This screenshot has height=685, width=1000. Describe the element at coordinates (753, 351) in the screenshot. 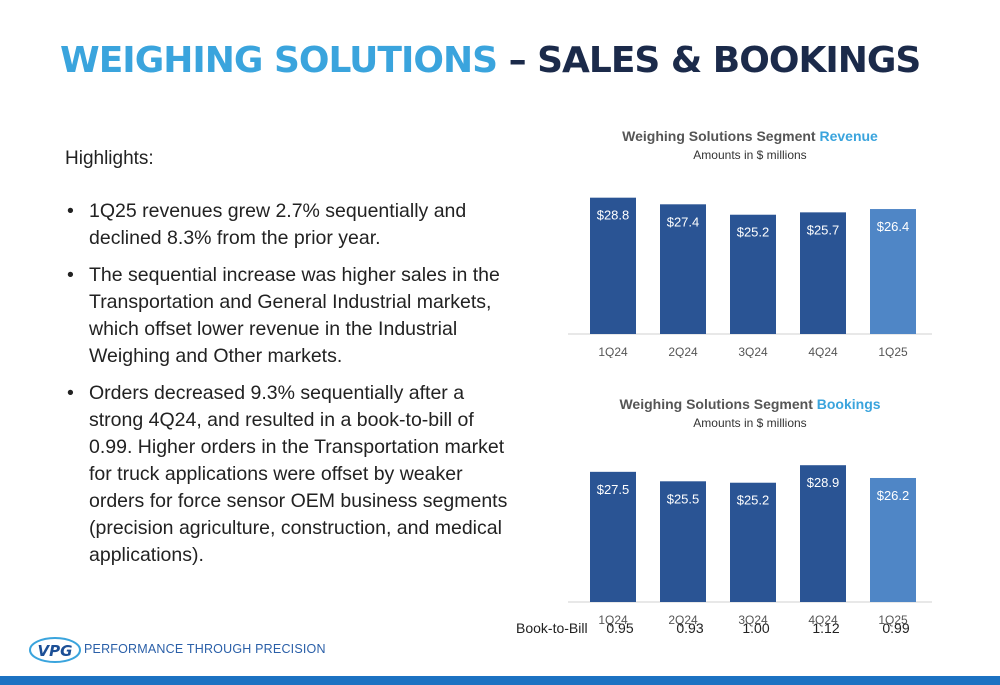

I see `revenue-x-tick-label: 3Q24` at that location.